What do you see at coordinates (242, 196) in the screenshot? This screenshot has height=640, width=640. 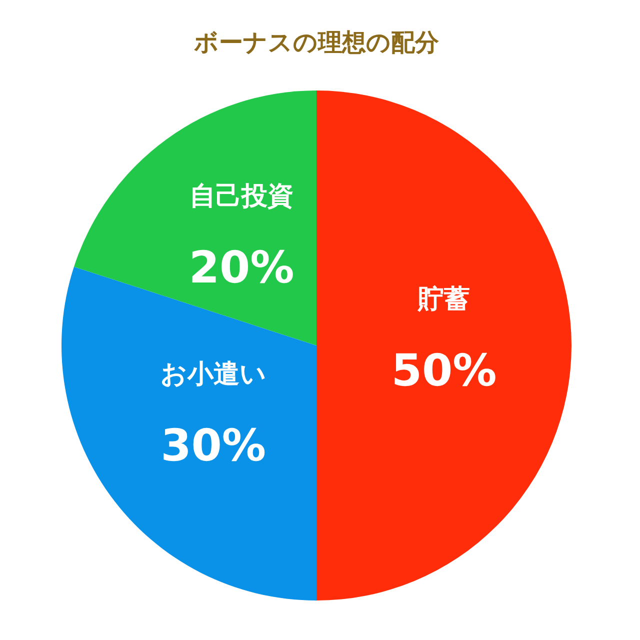 I see `slice-label: 自己投資` at bounding box center [242, 196].